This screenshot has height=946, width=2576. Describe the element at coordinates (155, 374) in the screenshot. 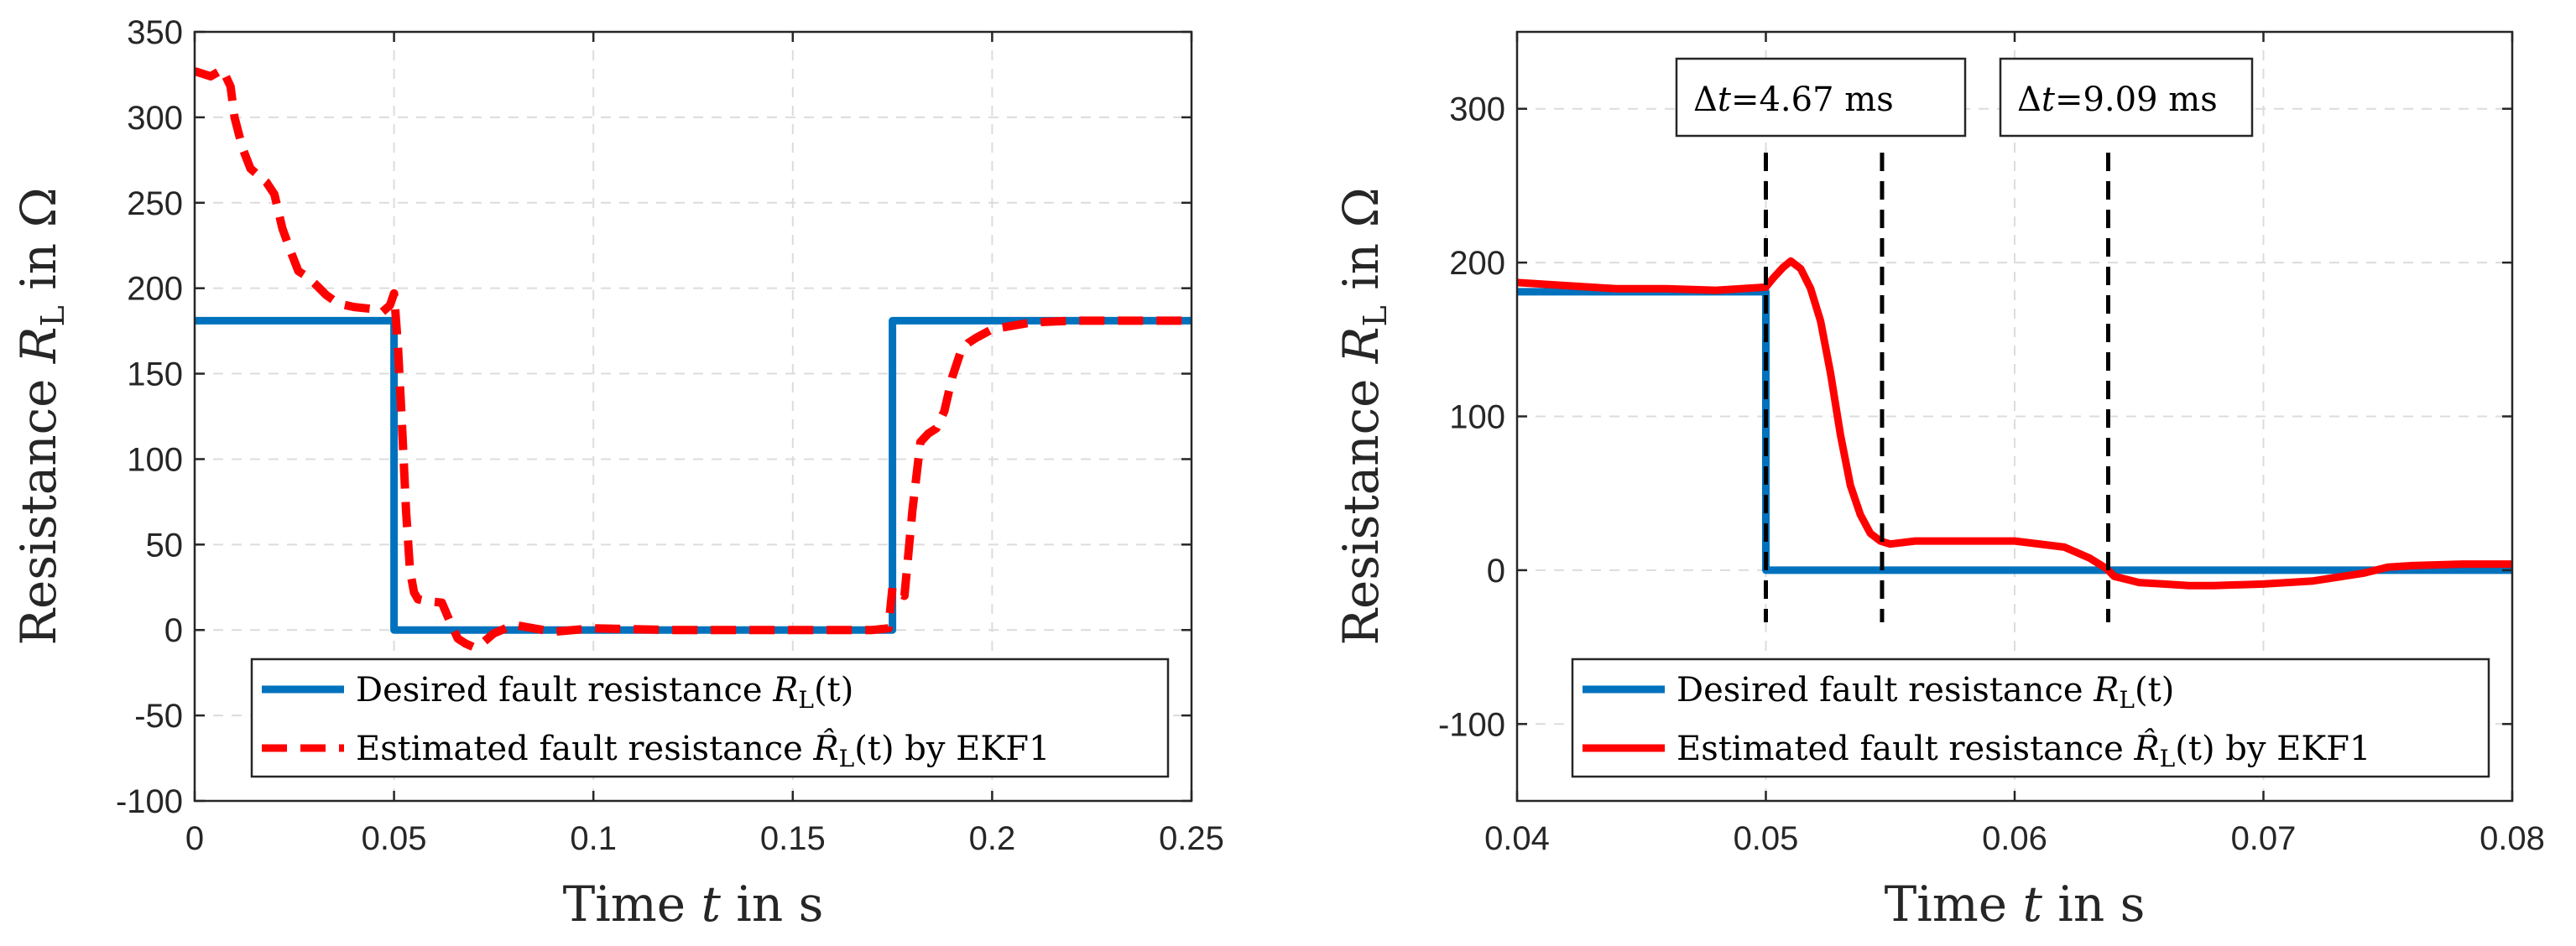

I see `y-tick-label: 150` at that location.